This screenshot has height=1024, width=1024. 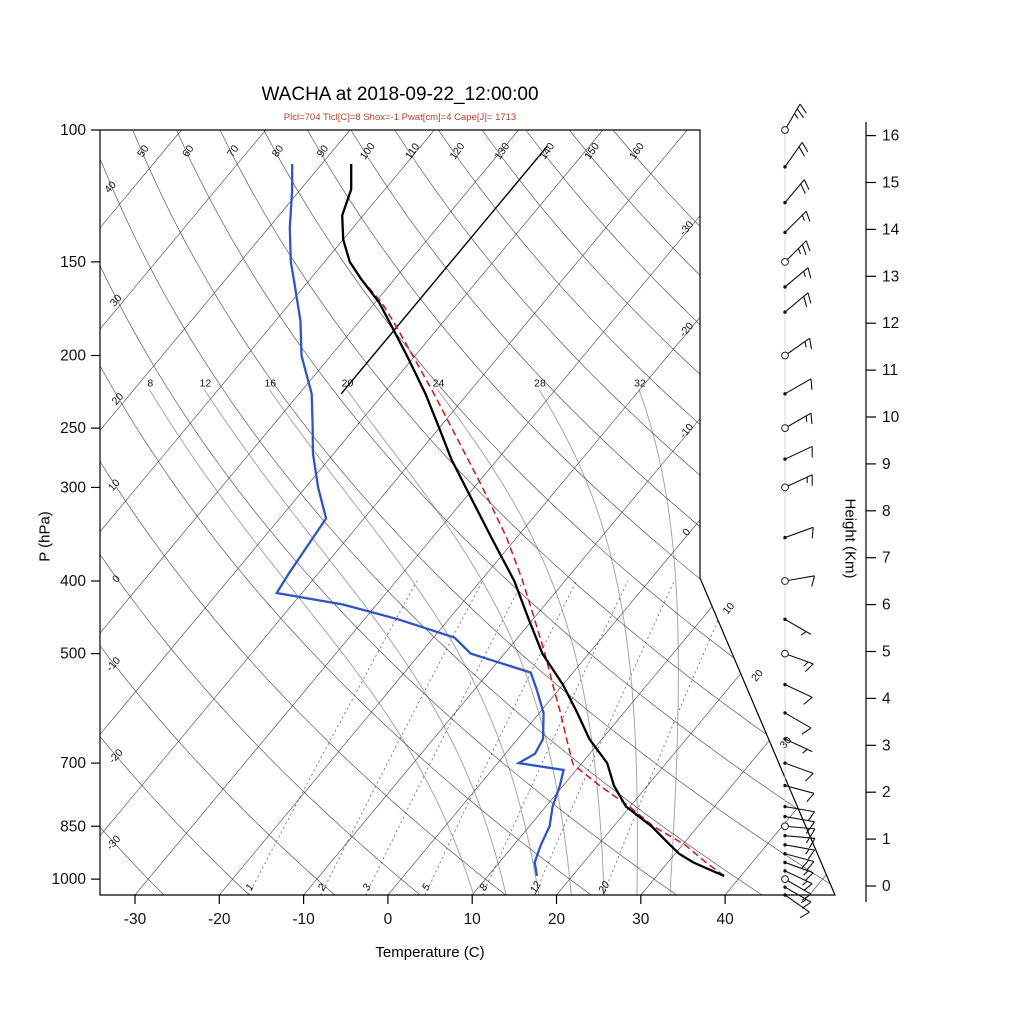 I want to click on svg-text: 6, so click(x=886, y=605).